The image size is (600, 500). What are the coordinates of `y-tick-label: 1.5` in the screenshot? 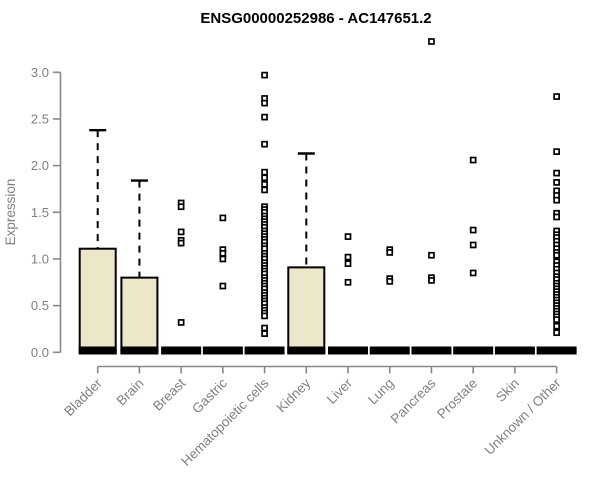 It's located at (40, 212).